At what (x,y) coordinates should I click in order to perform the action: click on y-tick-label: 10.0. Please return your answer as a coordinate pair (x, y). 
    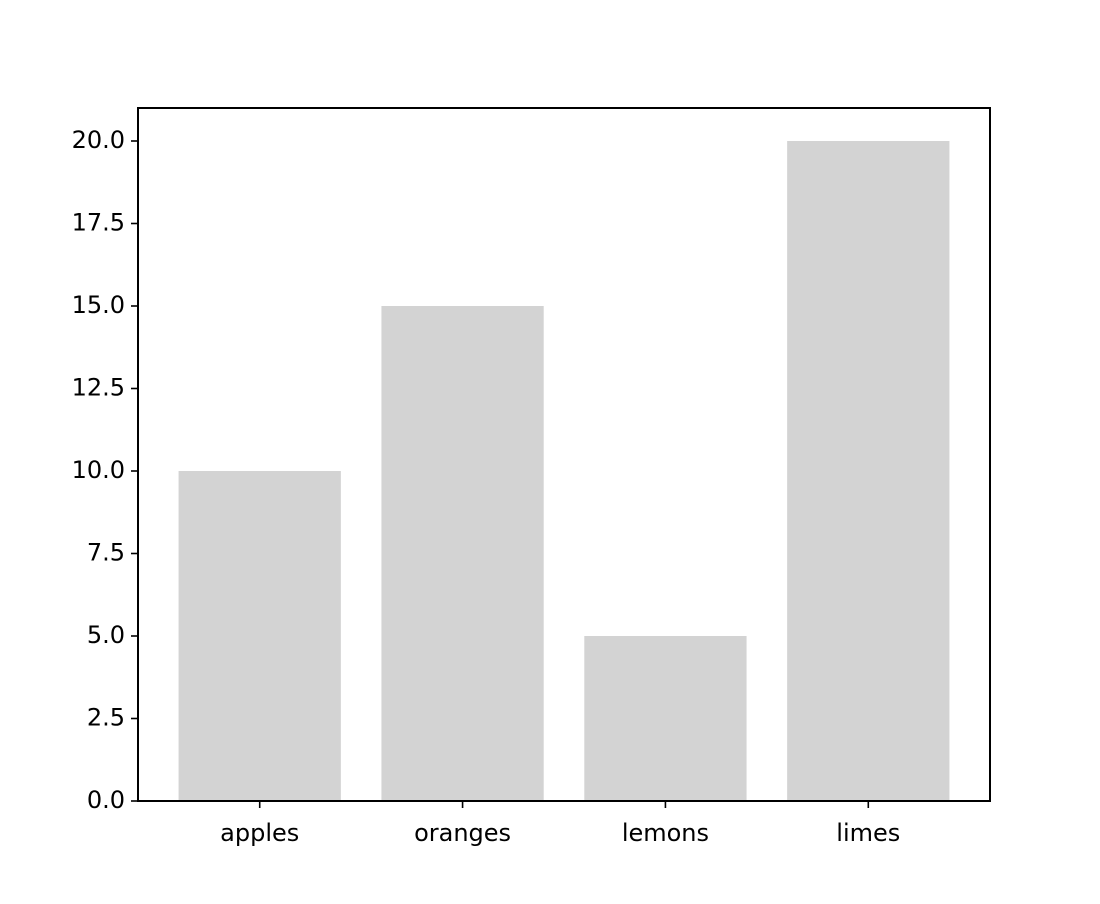
    Looking at the image, I should click on (98, 470).